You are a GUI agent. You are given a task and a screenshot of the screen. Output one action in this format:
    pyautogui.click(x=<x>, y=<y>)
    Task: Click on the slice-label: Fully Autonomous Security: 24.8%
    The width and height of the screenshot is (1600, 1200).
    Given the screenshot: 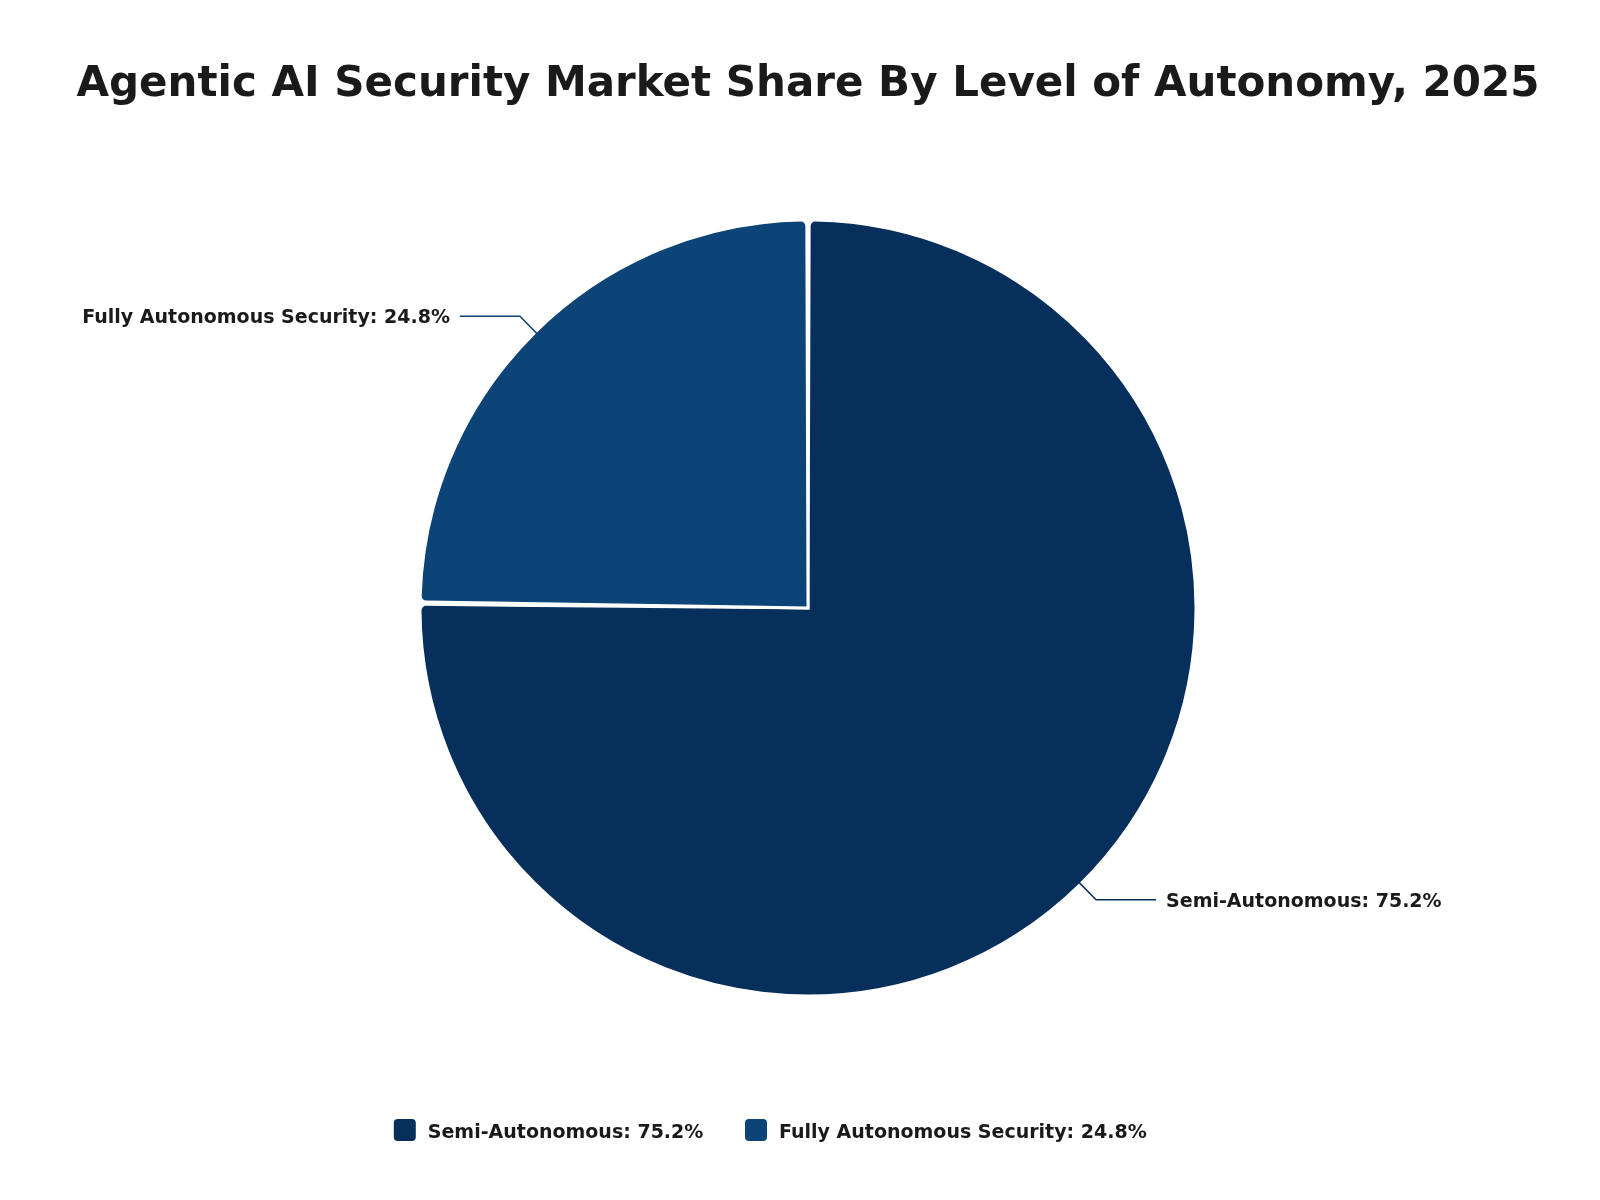 What is the action you would take?
    pyautogui.click(x=266, y=316)
    